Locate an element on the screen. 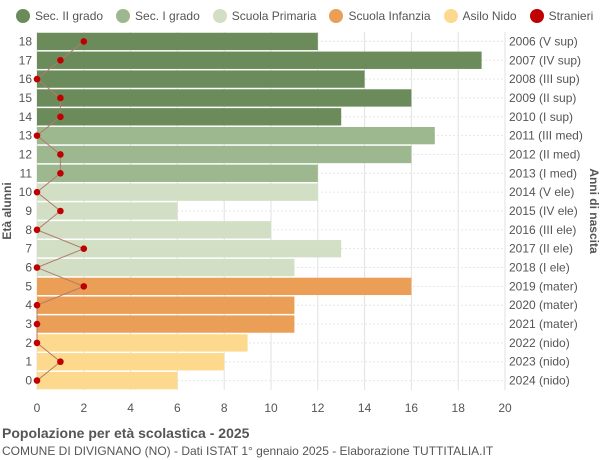 The width and height of the screenshot is (600, 460). age-tick-label: 5 is located at coordinates (28, 286).